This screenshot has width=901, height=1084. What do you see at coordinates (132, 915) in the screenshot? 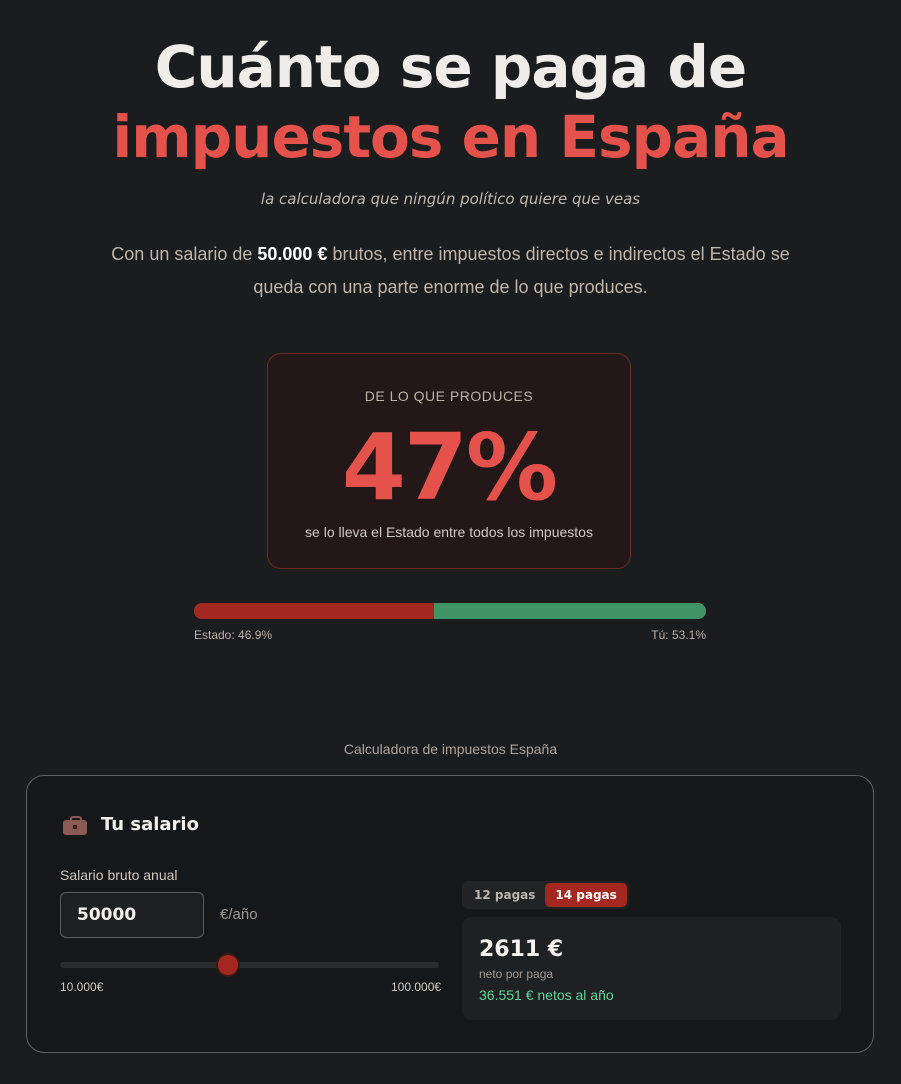
I see `salary-input` at bounding box center [132, 915].